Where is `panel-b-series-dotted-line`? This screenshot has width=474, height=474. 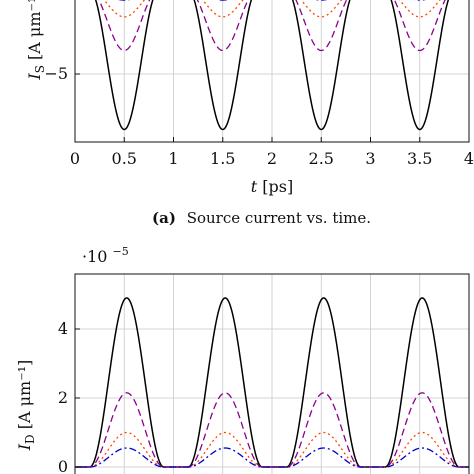
panel-b-series-dotted-line is located at coordinates (272, 449).